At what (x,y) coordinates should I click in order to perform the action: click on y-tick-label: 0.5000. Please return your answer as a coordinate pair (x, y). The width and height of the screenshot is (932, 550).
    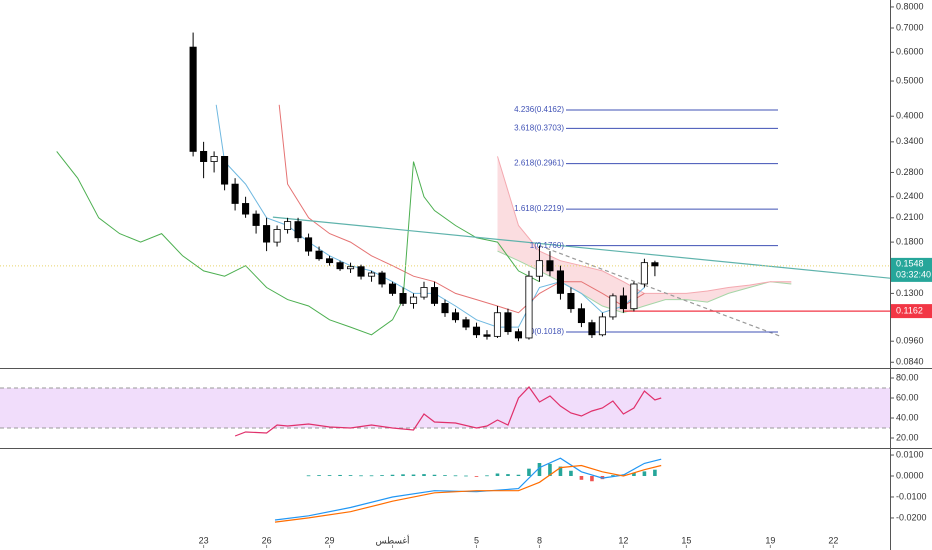
    Looking at the image, I should click on (910, 80).